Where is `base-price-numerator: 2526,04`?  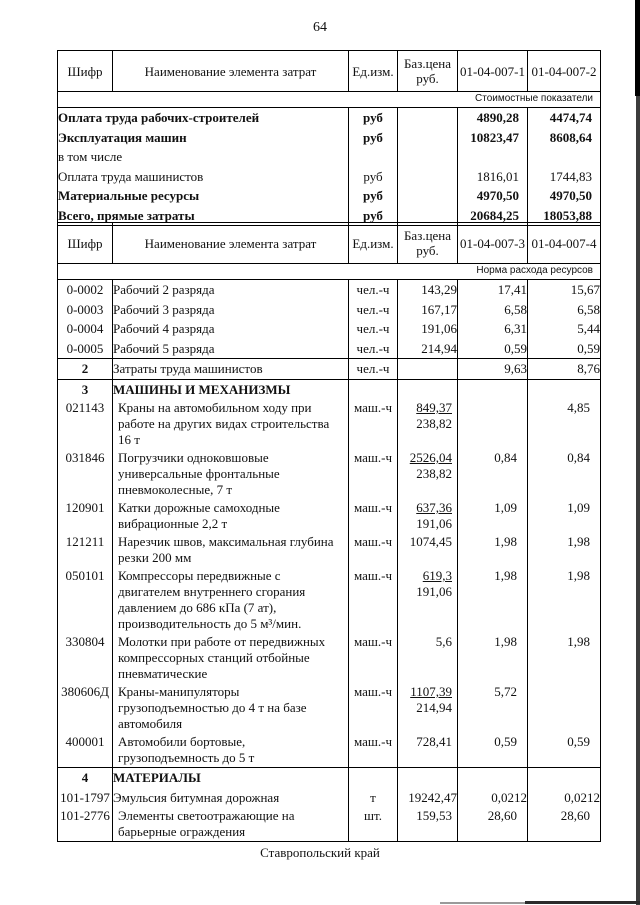 base-price-numerator: 2526,04 is located at coordinates (430, 457).